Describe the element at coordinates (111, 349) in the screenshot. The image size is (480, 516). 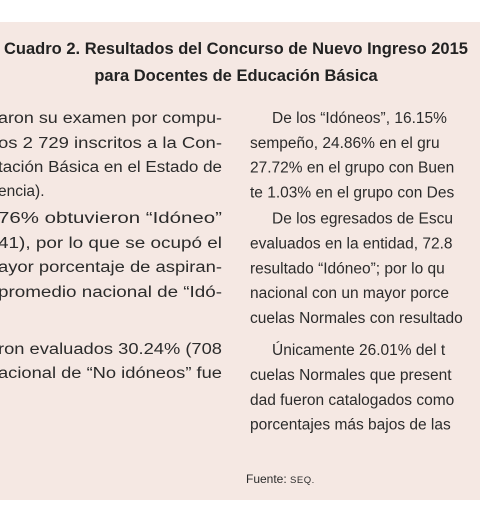
I see `body-line: ron evaluados 30.24% (708` at that location.